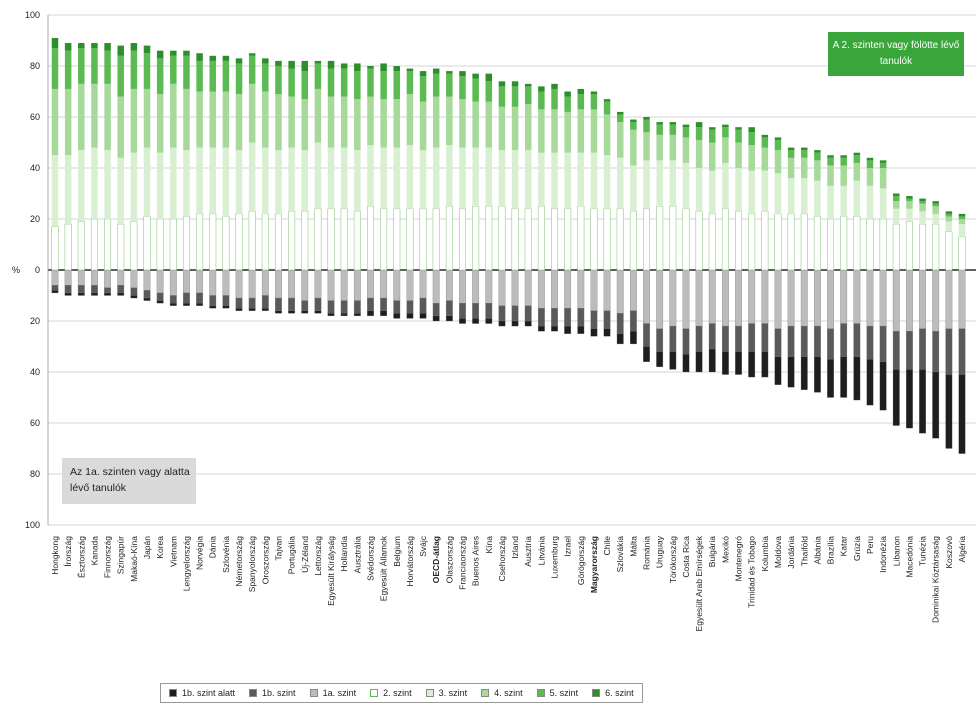 The width and height of the screenshot is (976, 705). I want to click on annotation-bottom-box: Az 1a. szinten vagy alatta lévő tanulók, so click(129, 481).